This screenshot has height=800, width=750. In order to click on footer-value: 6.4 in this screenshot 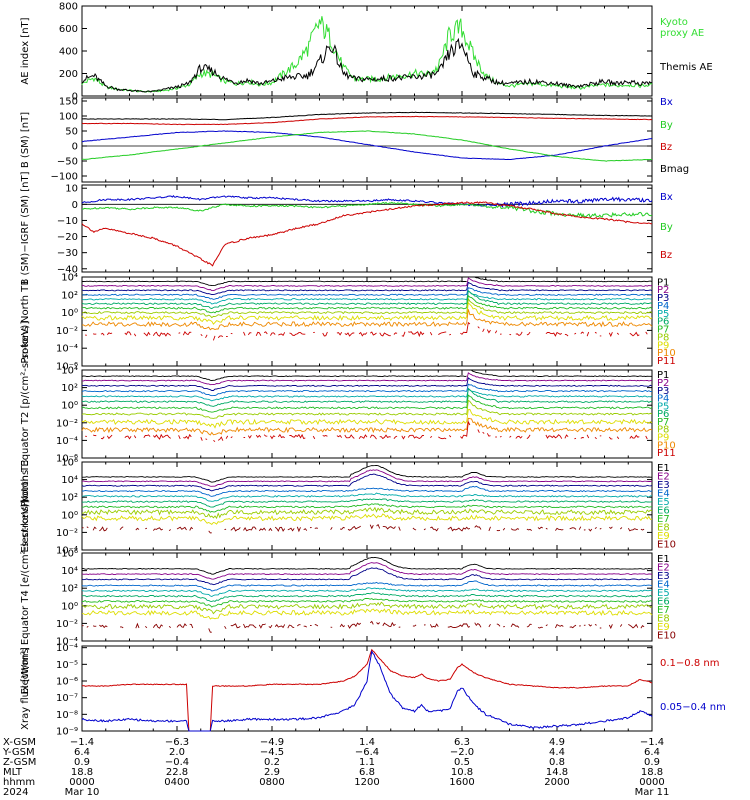, I will do `click(82, 752)`.